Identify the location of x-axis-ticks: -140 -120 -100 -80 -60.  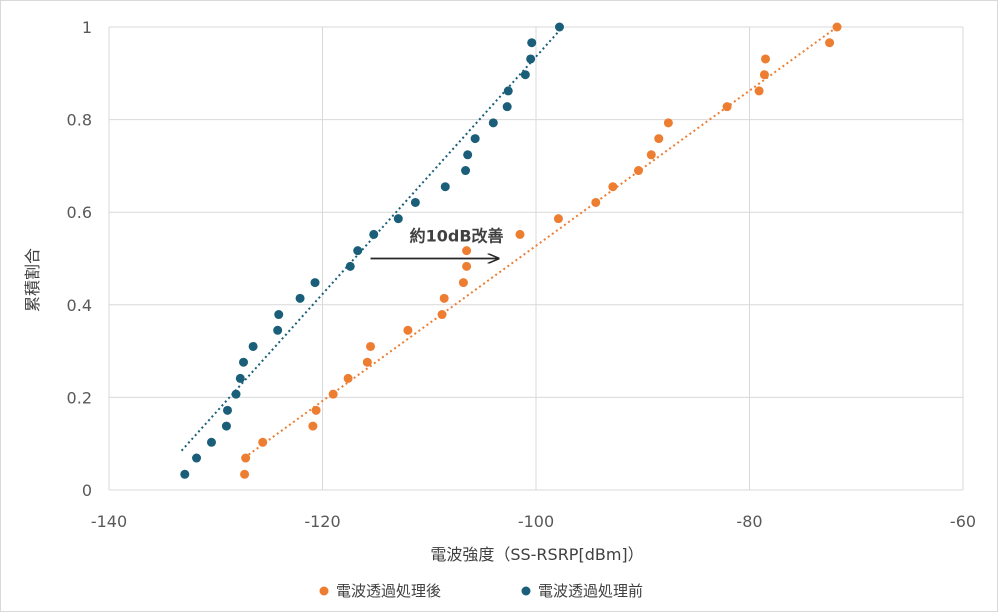
(533, 521).